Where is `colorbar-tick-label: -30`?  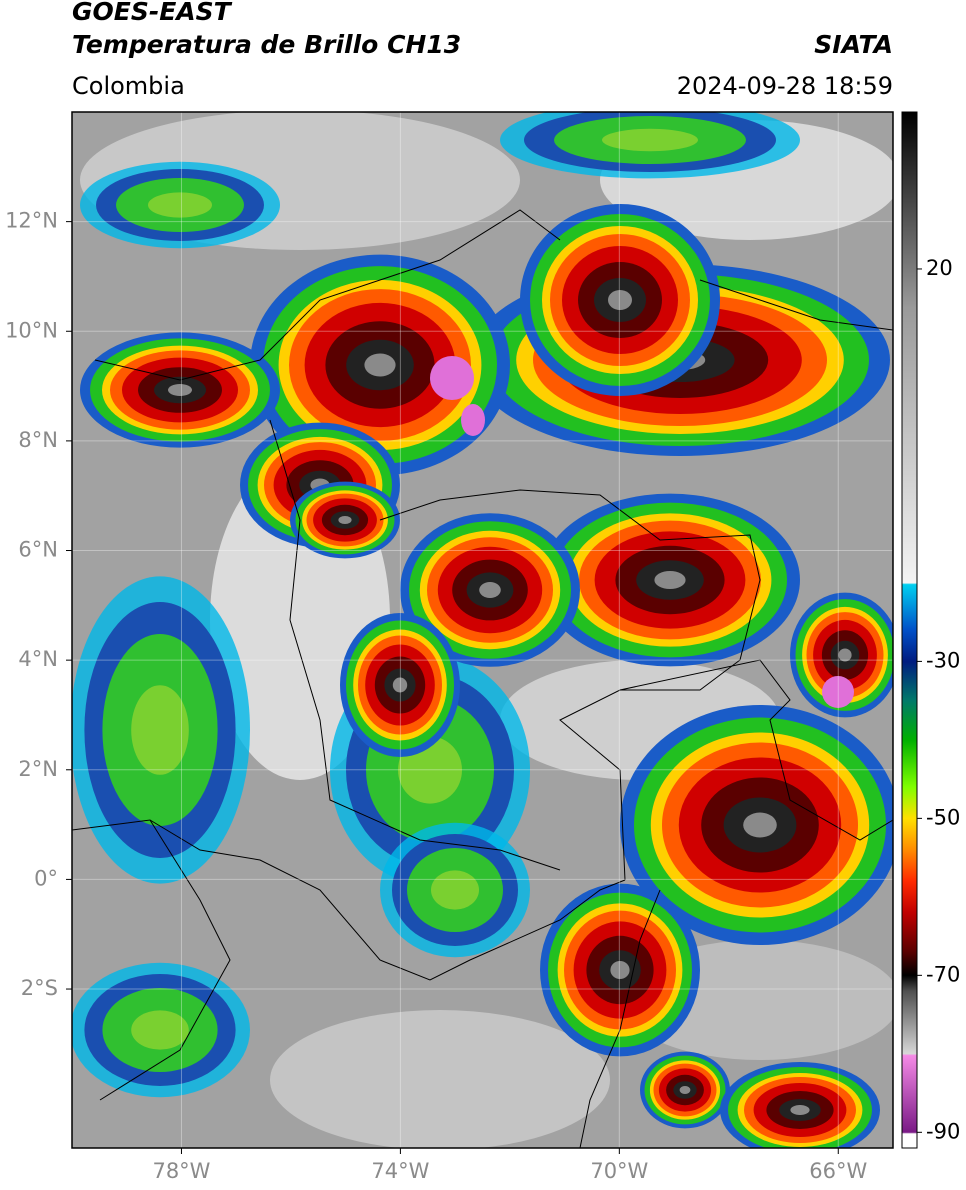 colorbar-tick-label: -30 is located at coordinates (943, 660).